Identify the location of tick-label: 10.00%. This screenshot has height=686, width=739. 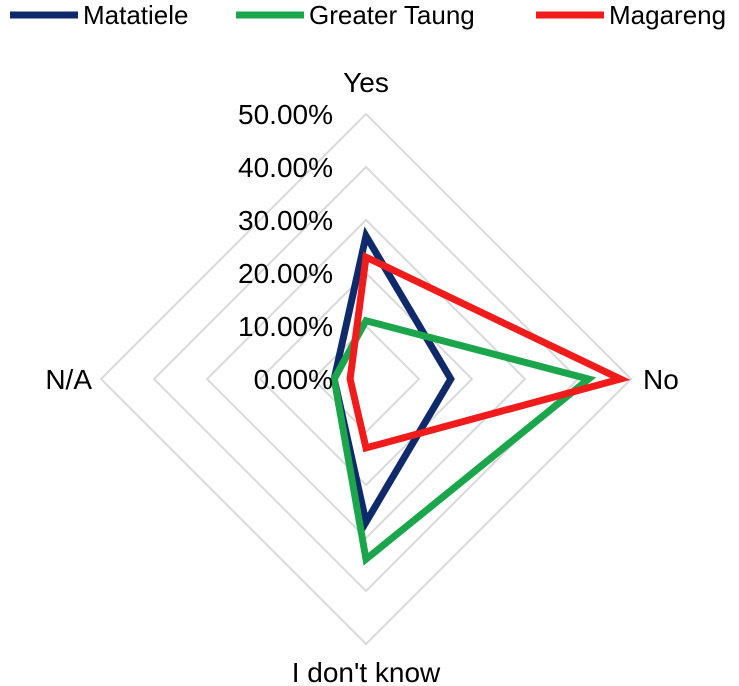
(285, 326).